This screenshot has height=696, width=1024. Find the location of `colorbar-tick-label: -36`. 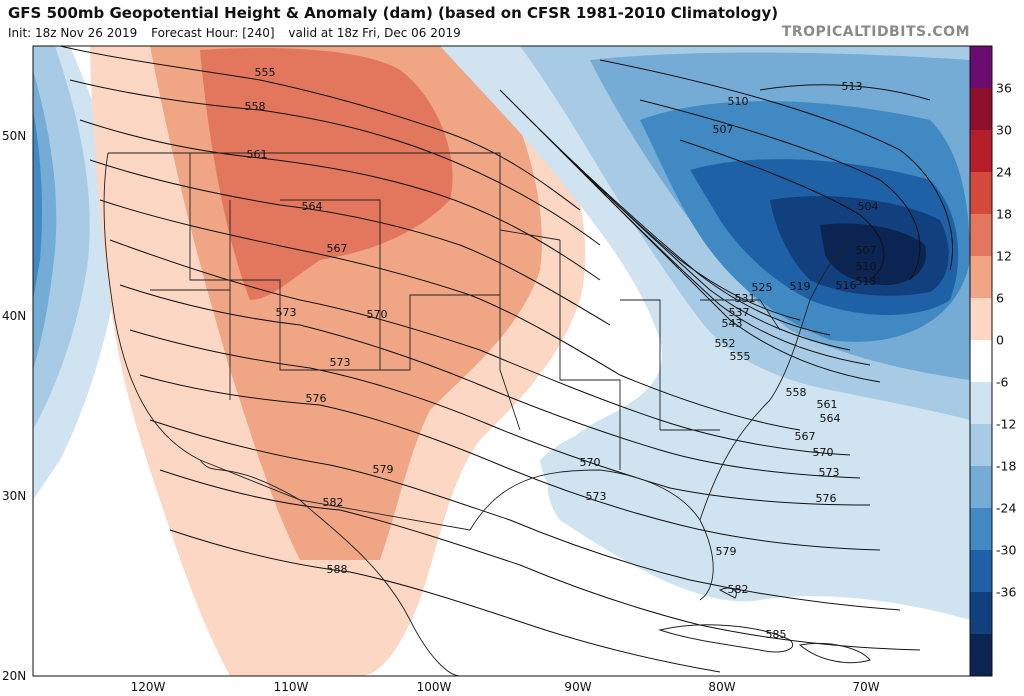

colorbar-tick-label: -36 is located at coordinates (1006, 592).